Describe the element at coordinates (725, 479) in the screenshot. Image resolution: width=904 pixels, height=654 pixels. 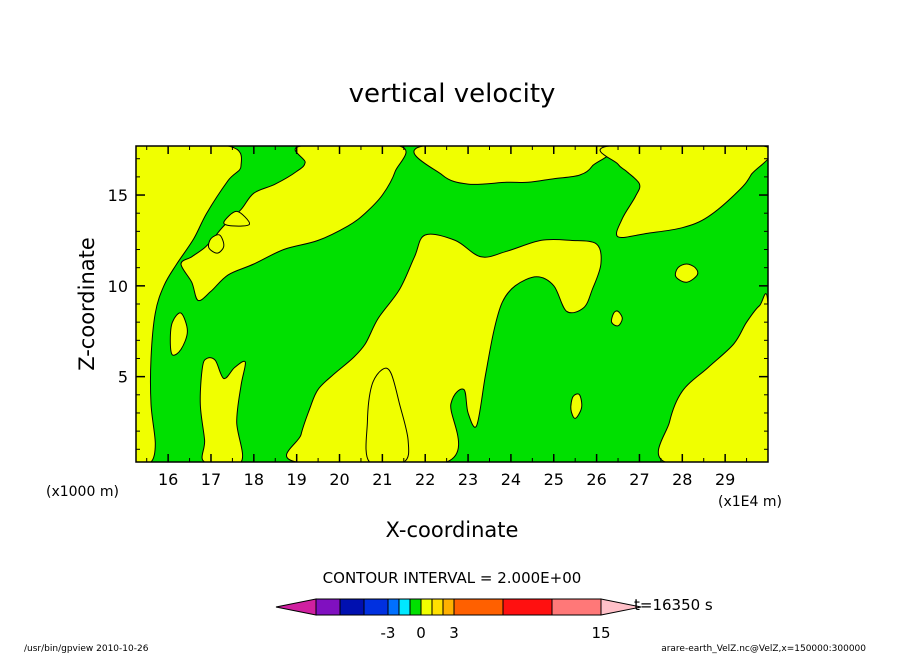
I see `x-tick-label: 29` at that location.